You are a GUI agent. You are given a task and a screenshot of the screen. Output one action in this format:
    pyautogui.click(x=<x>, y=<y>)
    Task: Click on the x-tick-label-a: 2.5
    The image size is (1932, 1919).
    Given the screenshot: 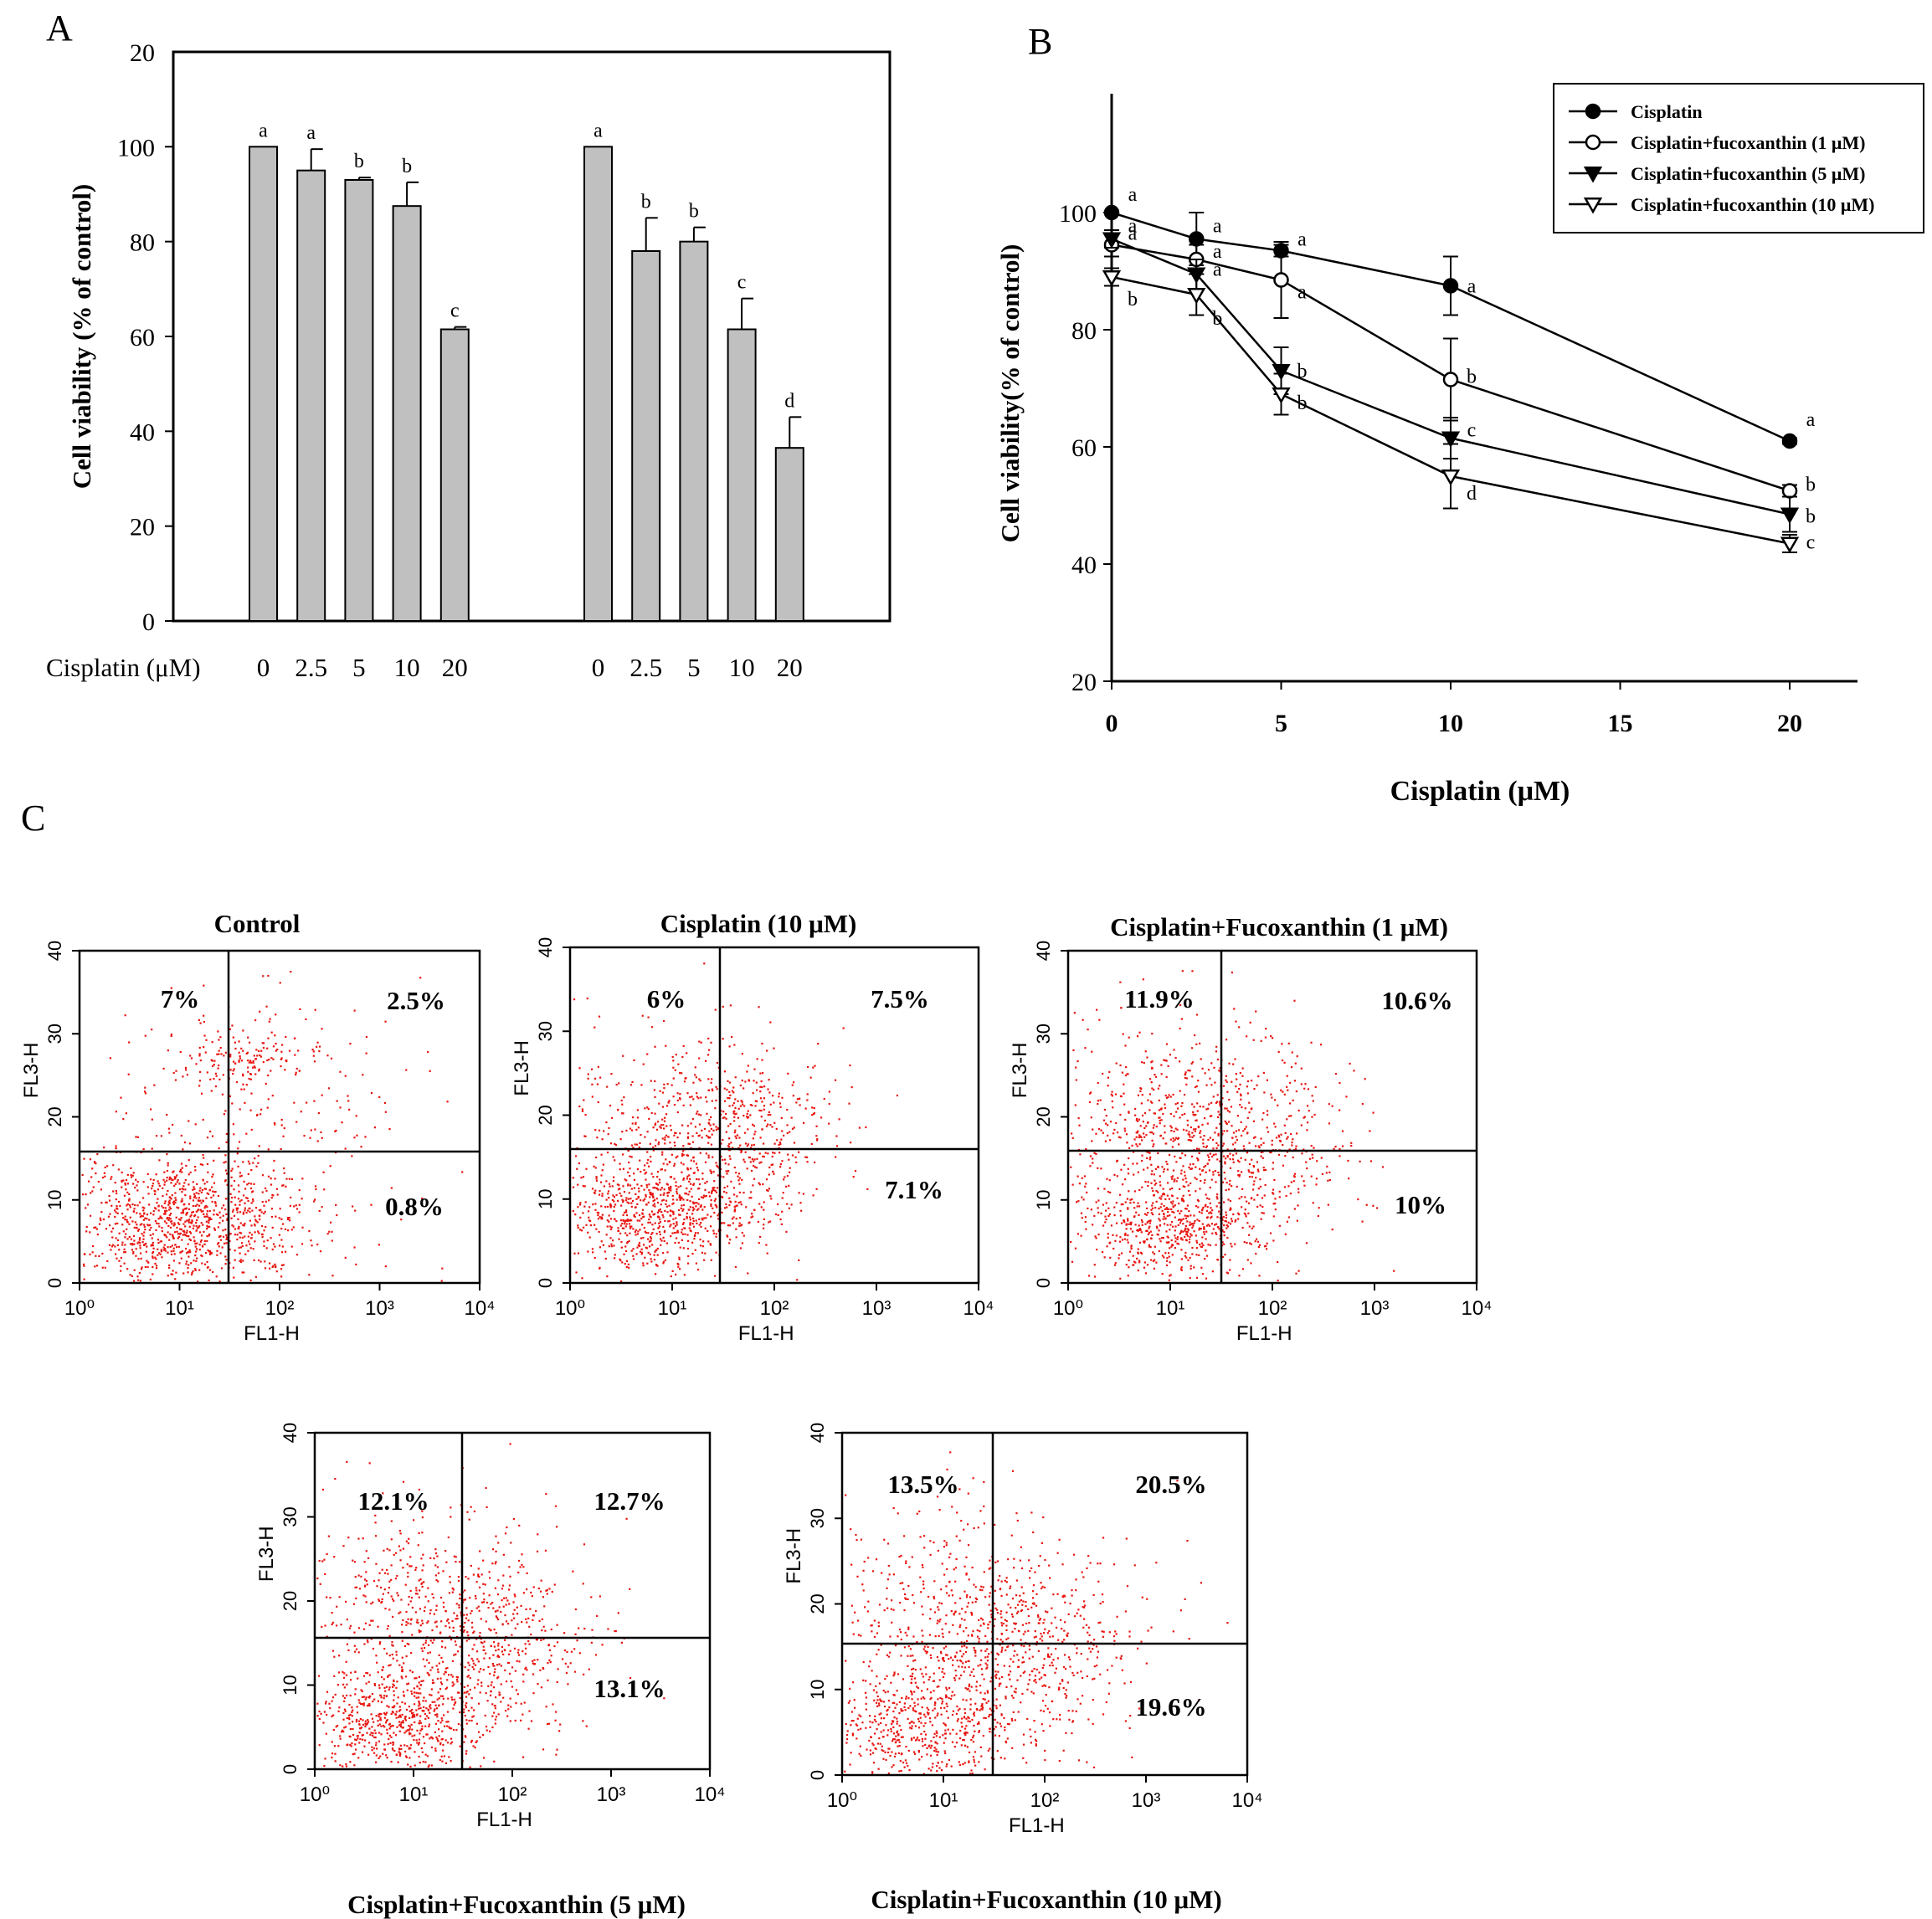 What is the action you would take?
    pyautogui.click(x=311, y=668)
    